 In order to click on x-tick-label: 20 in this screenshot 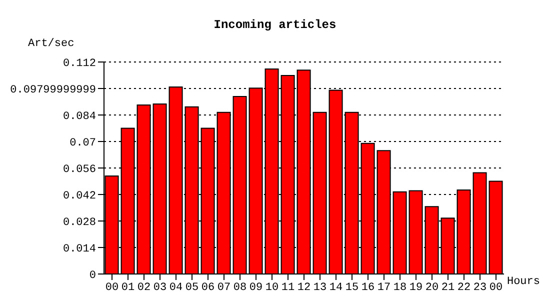, I will do `click(432, 288)`.